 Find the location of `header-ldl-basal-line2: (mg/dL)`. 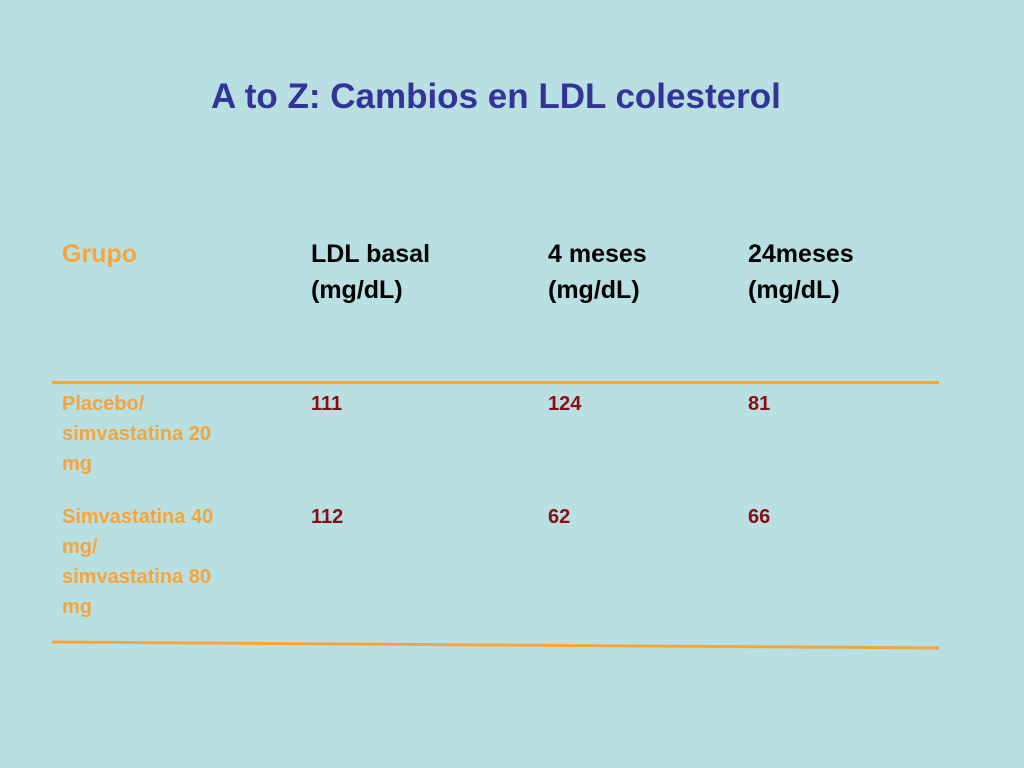

header-ldl-basal-line2: (mg/dL) is located at coordinates (357, 290).